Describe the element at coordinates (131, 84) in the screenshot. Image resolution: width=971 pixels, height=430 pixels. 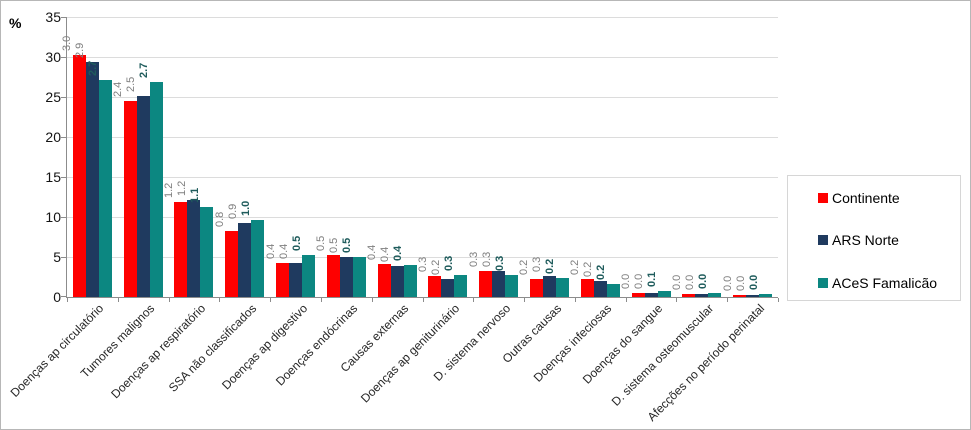
I see `bar-label-1-1: 2.5` at that location.